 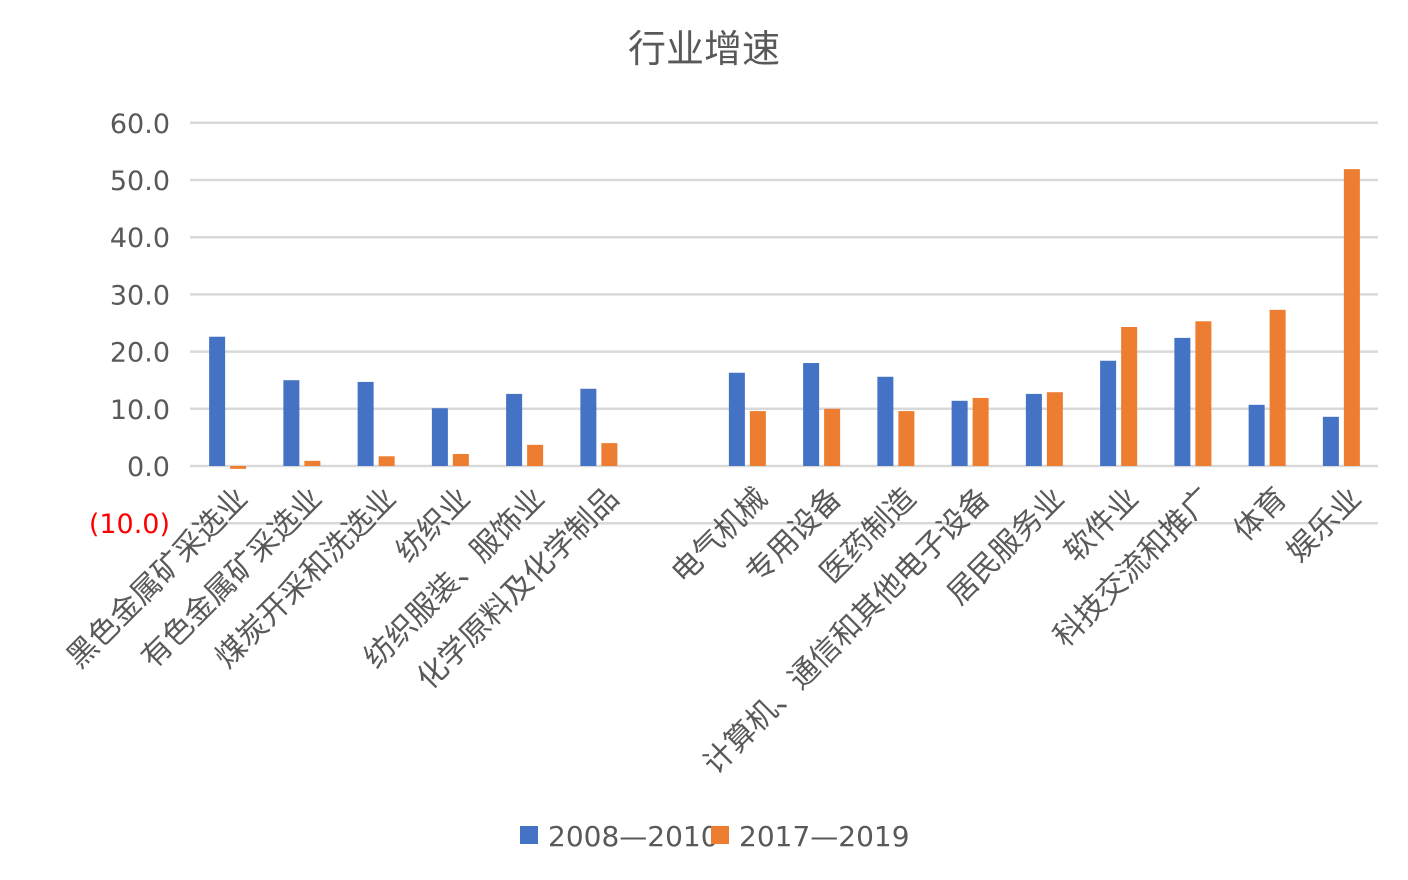 I want to click on legend: 2008—2010 2017—2019, so click(x=715, y=836).